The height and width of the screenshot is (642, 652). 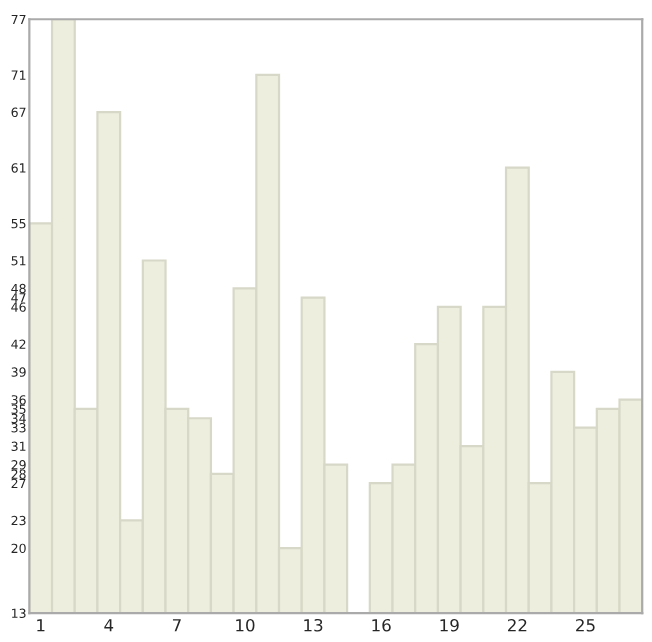 What do you see at coordinates (176, 625) in the screenshot?
I see `x-tick-label: 7` at bounding box center [176, 625].